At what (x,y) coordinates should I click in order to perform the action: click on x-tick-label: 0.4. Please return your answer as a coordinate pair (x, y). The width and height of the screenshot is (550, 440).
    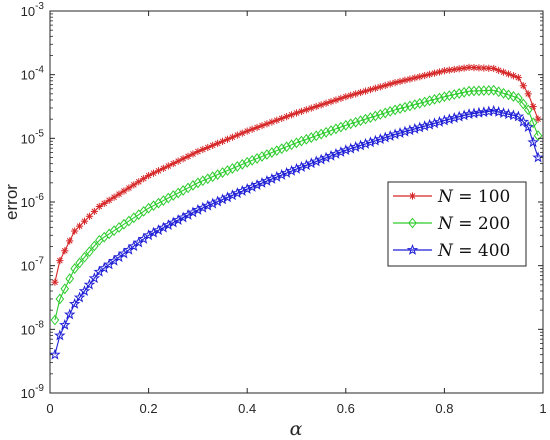
    Looking at the image, I should click on (247, 408).